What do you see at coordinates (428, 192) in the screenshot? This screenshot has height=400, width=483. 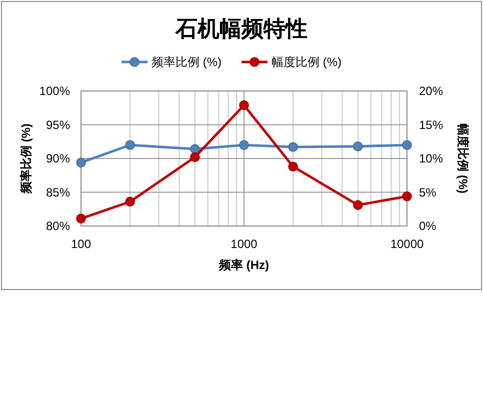 I see `y2-tick-label: 5%` at bounding box center [428, 192].